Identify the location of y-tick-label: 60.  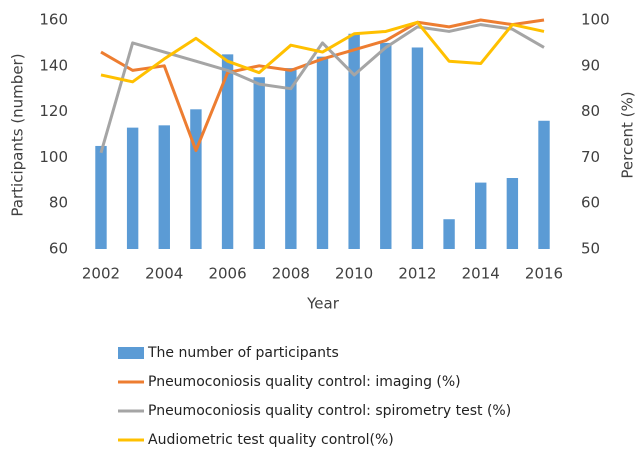
(58, 249).